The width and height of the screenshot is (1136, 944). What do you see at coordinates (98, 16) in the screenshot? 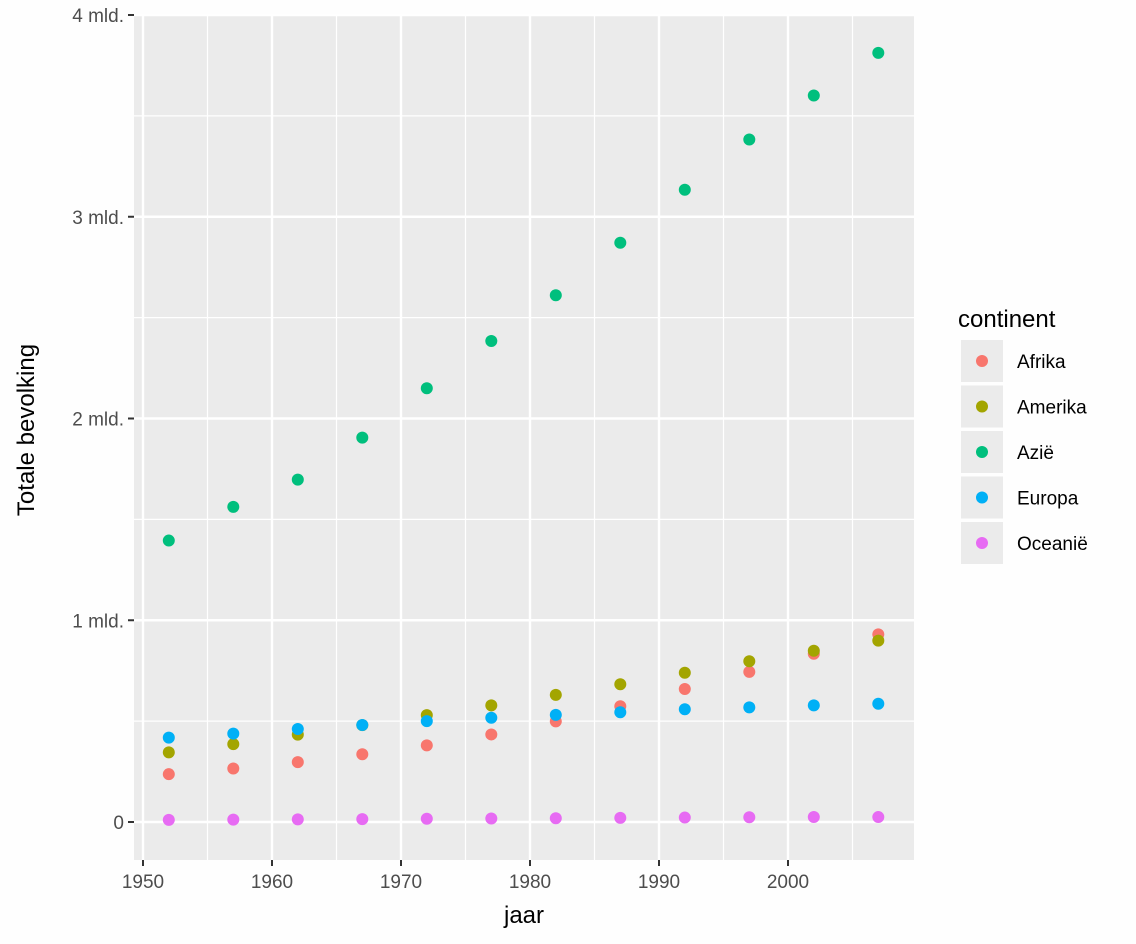
I see `y-tick-label: 4 mld.` at bounding box center [98, 16].